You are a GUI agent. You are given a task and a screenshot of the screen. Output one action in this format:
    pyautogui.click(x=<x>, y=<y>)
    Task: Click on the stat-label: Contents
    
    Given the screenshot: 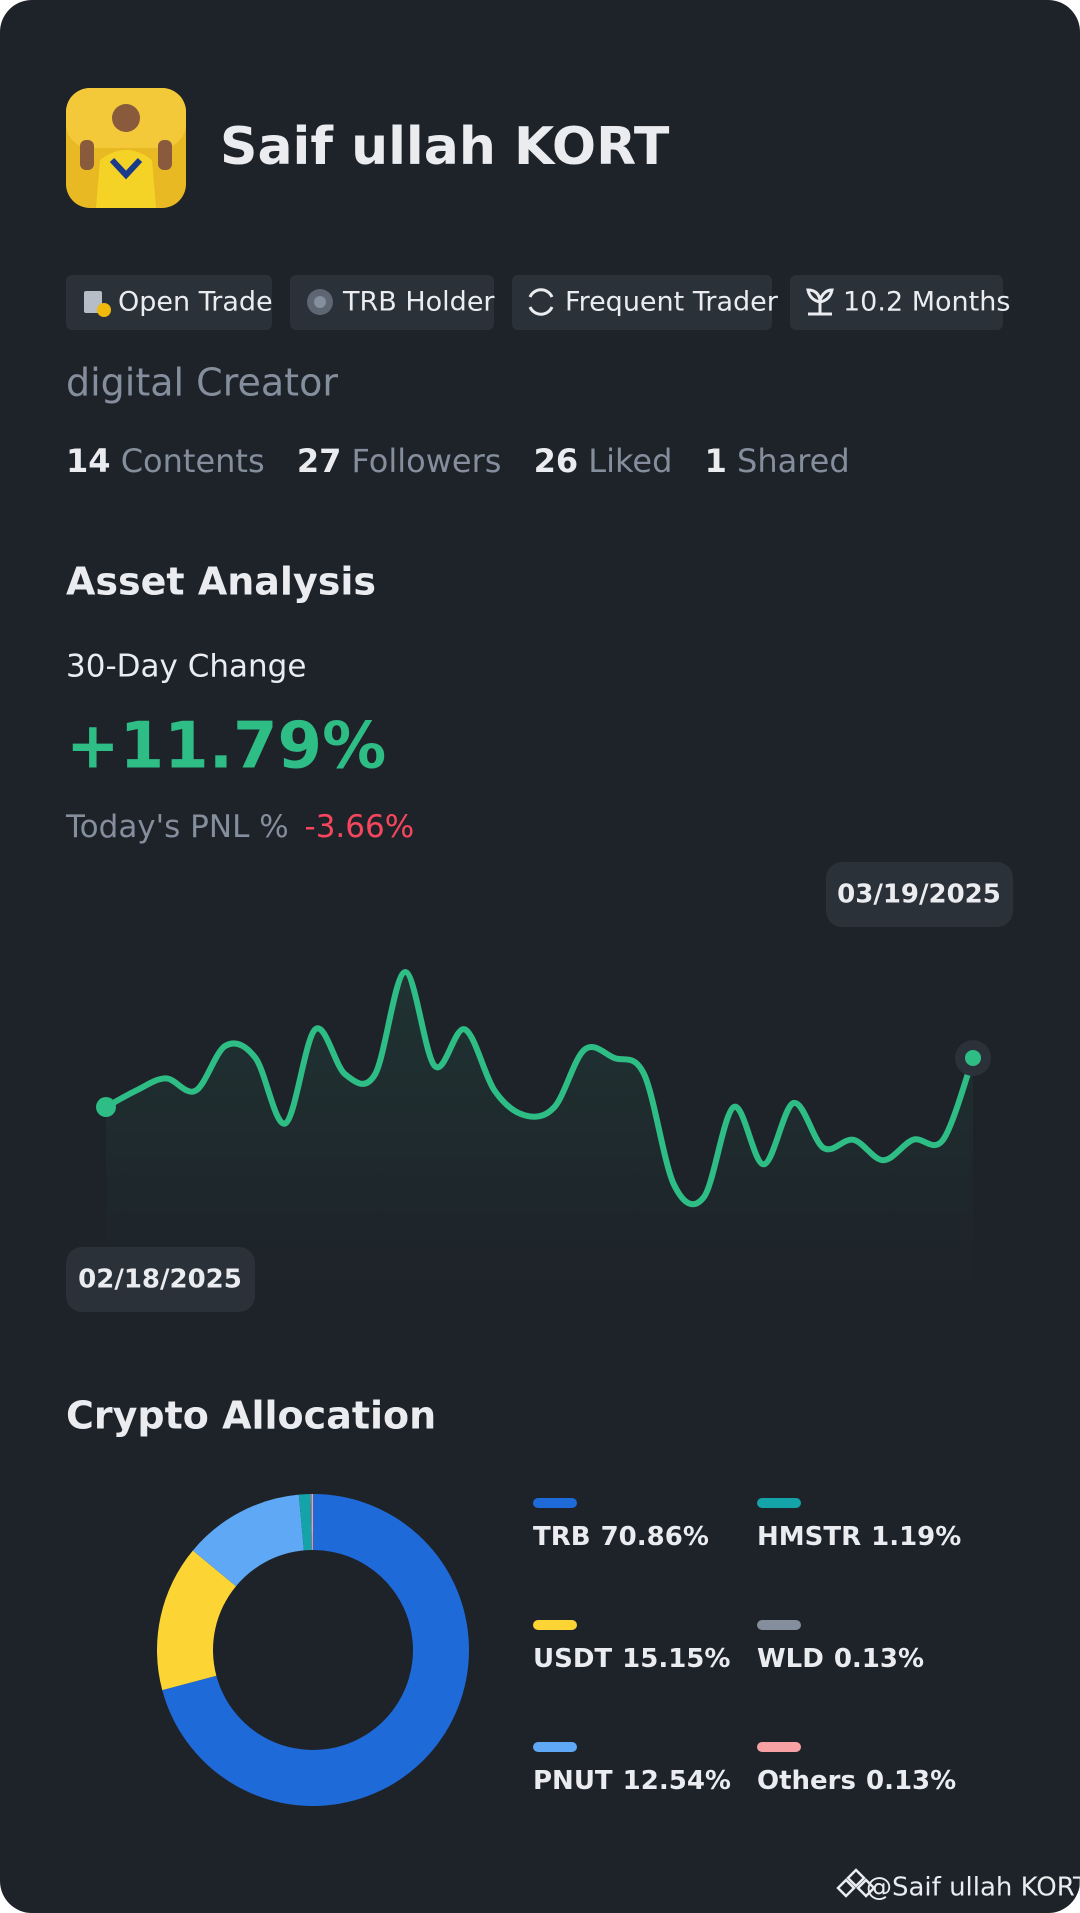 What is the action you would take?
    pyautogui.click(x=193, y=461)
    